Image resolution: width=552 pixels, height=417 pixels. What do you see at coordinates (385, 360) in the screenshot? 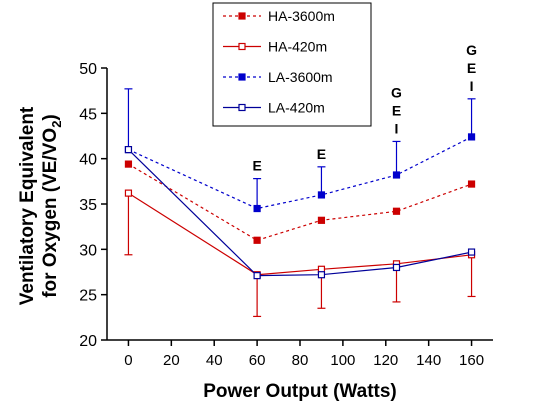
I see `x-tick-label: 120` at bounding box center [385, 360].